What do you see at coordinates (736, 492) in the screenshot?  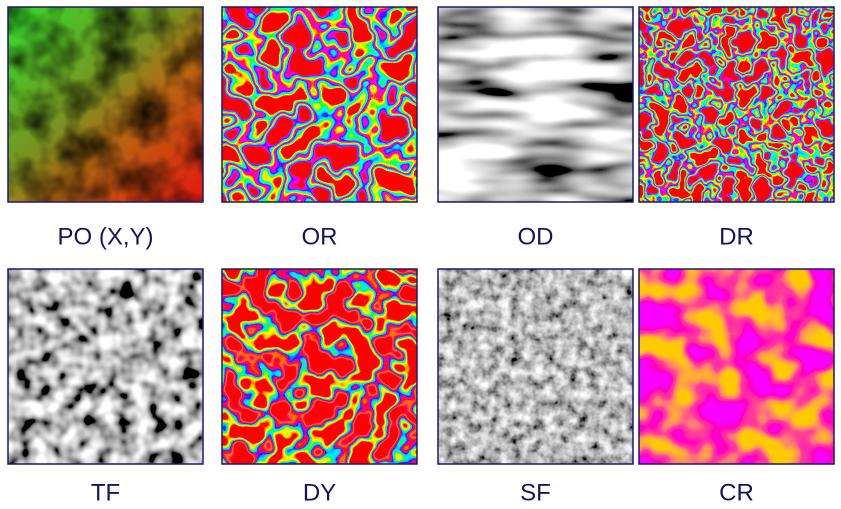 I see `panel-label: CR` at bounding box center [736, 492].